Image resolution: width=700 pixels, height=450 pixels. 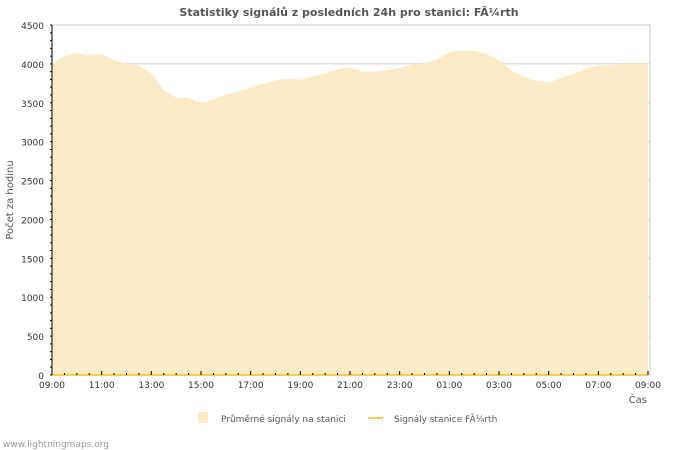 What do you see at coordinates (10, 199) in the screenshot?
I see `y-axis-label: Počet za hodinu` at bounding box center [10, 199].